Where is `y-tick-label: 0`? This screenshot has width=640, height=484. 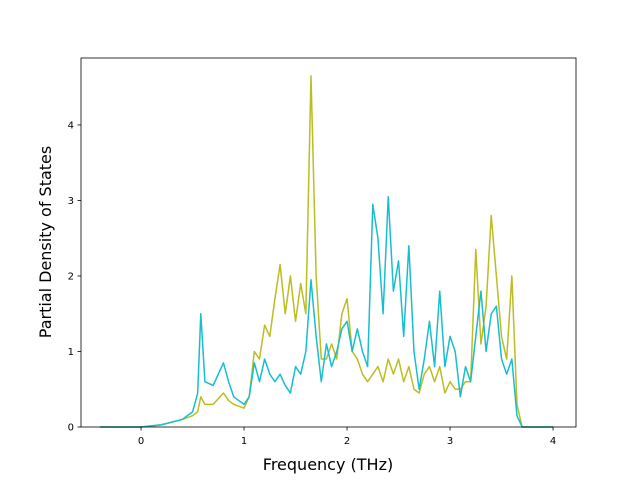 y-tick-label: 0 is located at coordinates (71, 428).